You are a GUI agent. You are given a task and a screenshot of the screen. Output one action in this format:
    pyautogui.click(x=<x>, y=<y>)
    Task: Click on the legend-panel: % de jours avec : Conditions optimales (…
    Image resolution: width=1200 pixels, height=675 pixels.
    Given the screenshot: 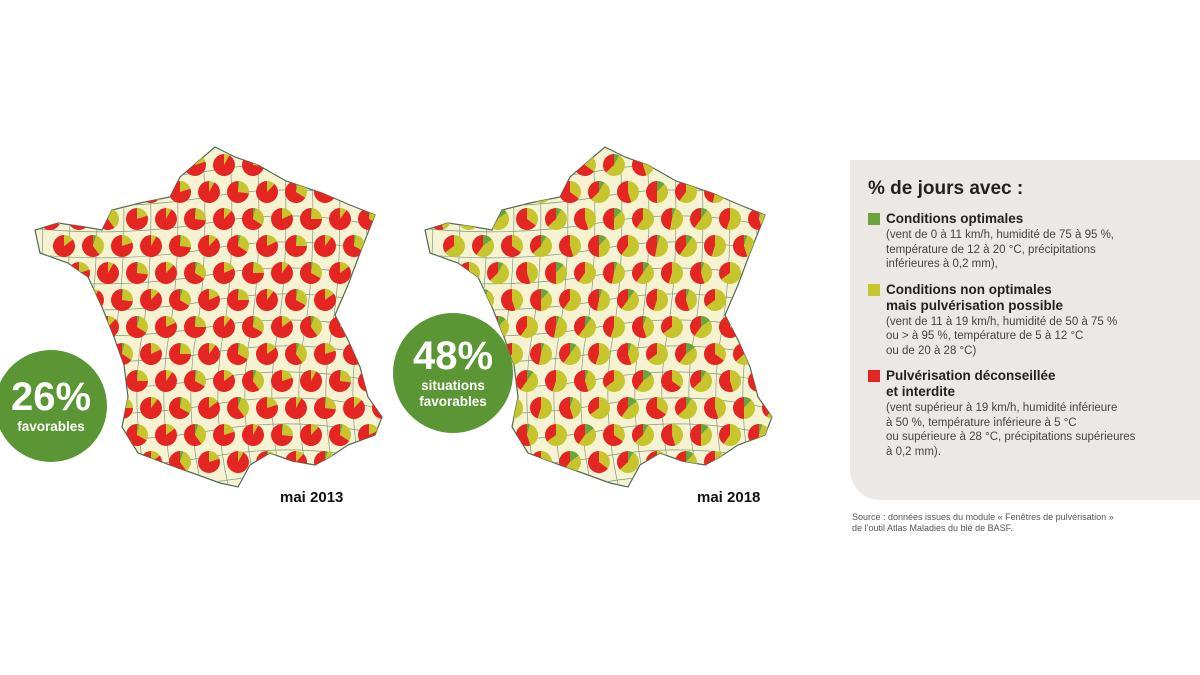 What is the action you would take?
    pyautogui.click(x=1025, y=330)
    